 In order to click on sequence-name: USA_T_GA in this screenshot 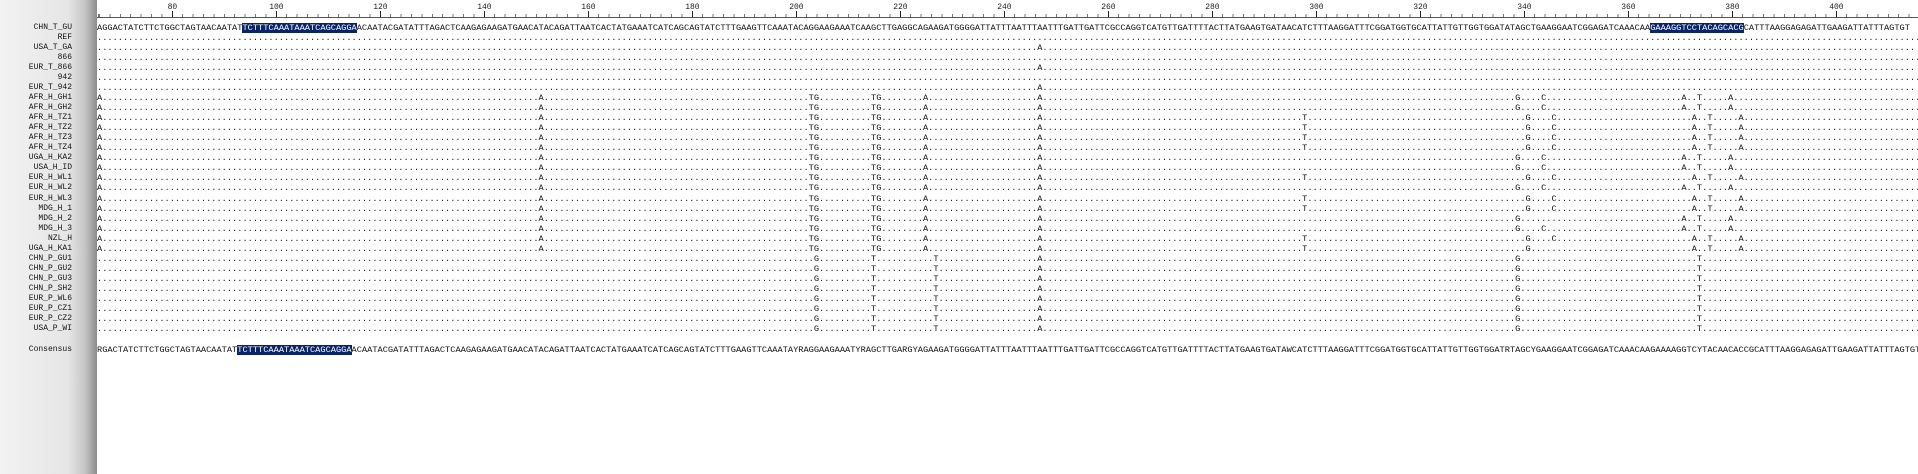, I will do `click(52, 48)`.